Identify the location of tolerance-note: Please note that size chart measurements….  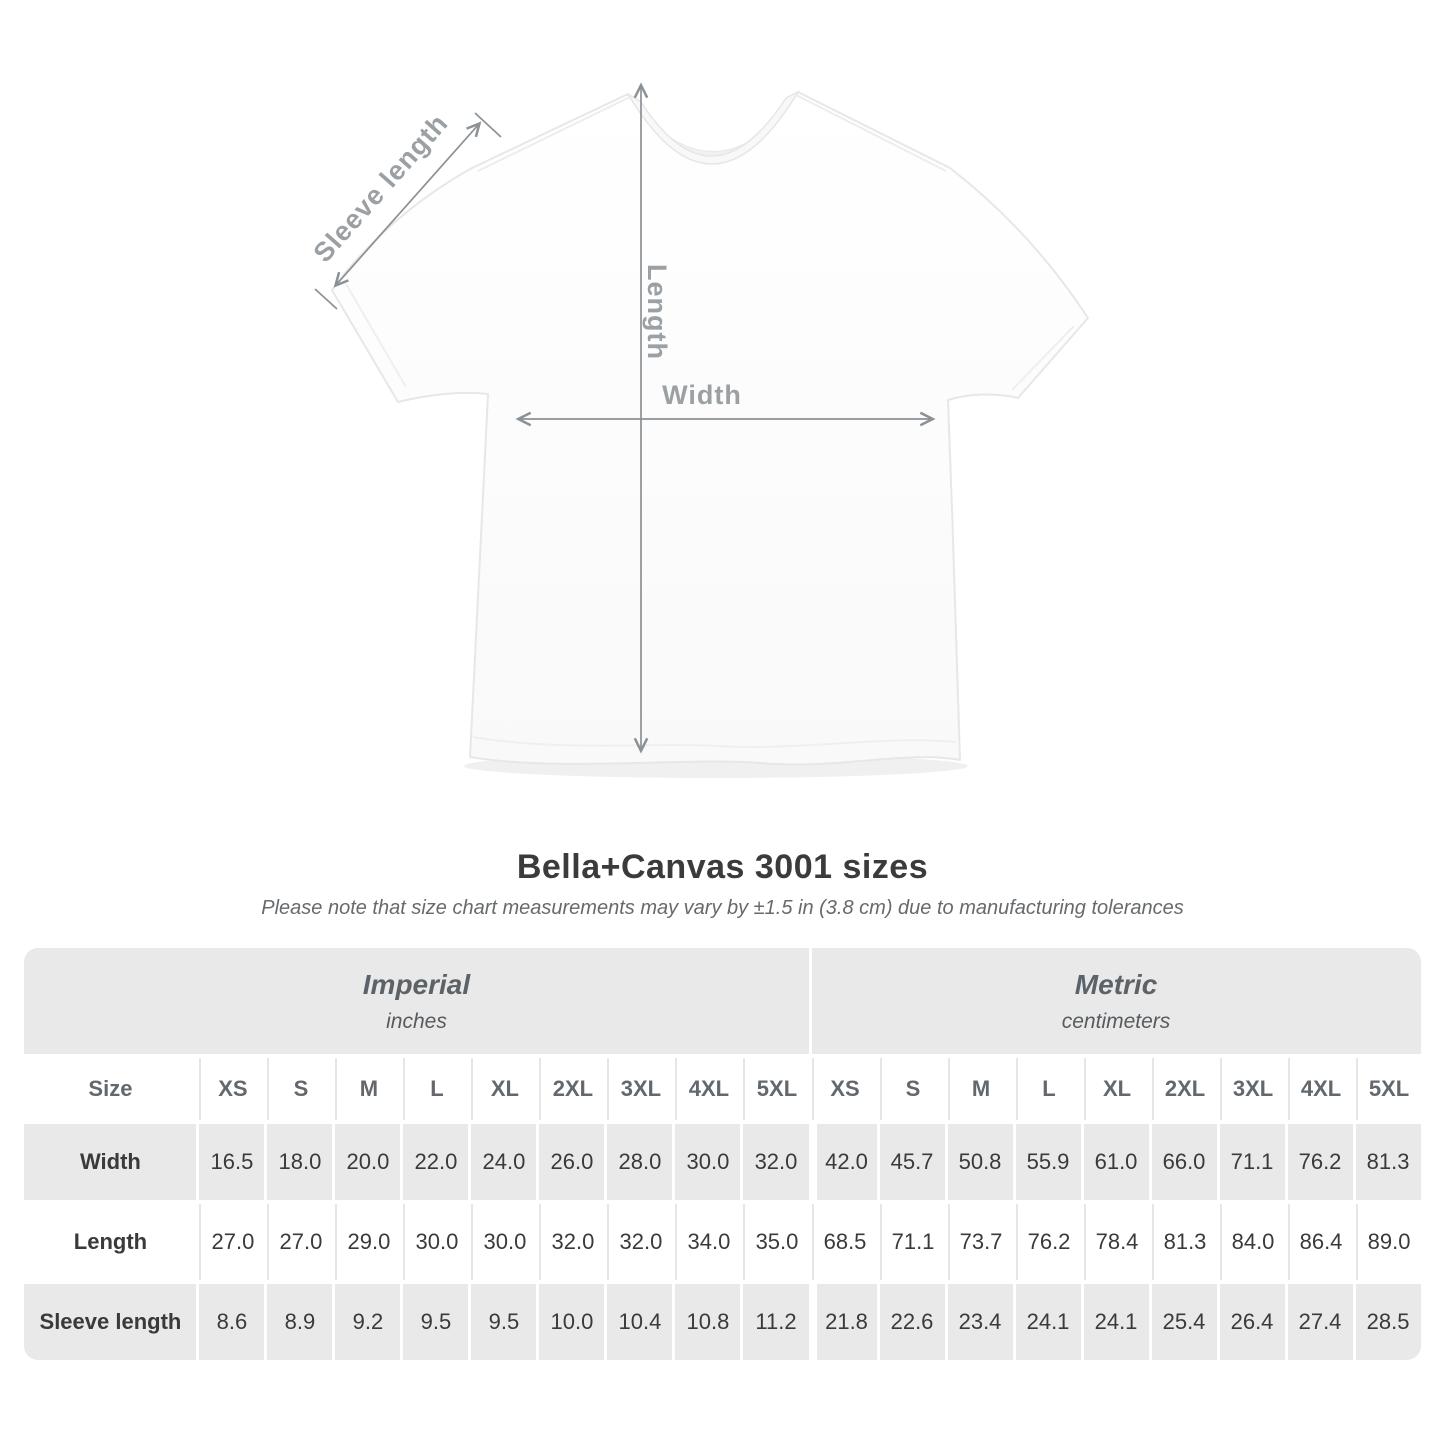
(722, 908).